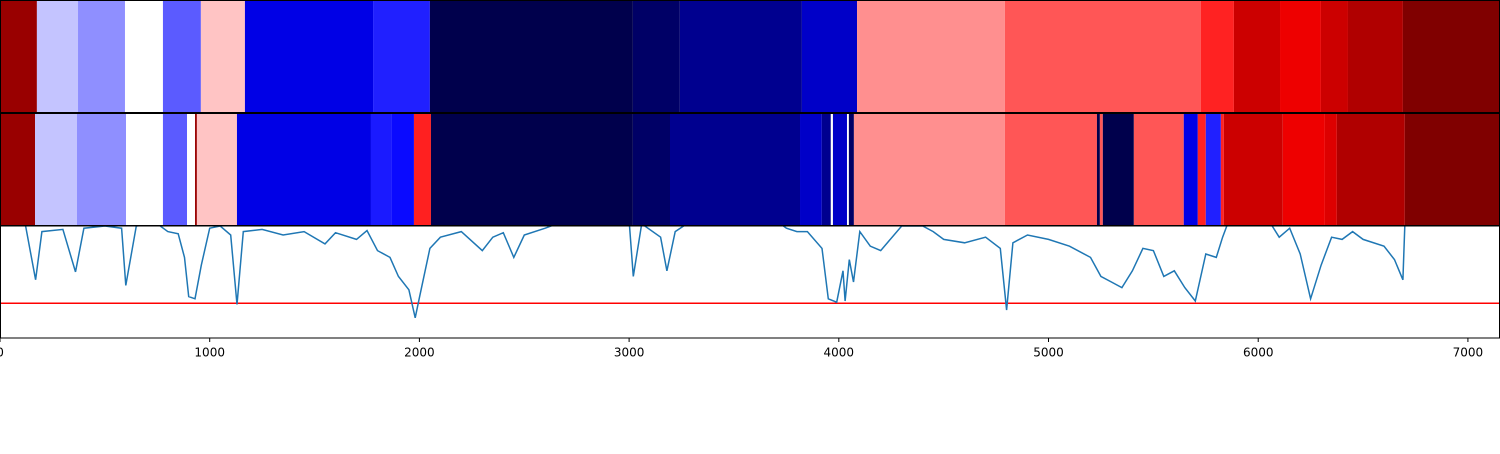  I want to click on x-tick-label: 5000, so click(1048, 353).